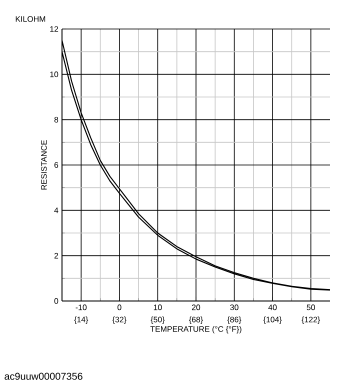 The width and height of the screenshot is (341, 391). What do you see at coordinates (43, 376) in the screenshot?
I see `text: ac9uuw00007356` at bounding box center [43, 376].